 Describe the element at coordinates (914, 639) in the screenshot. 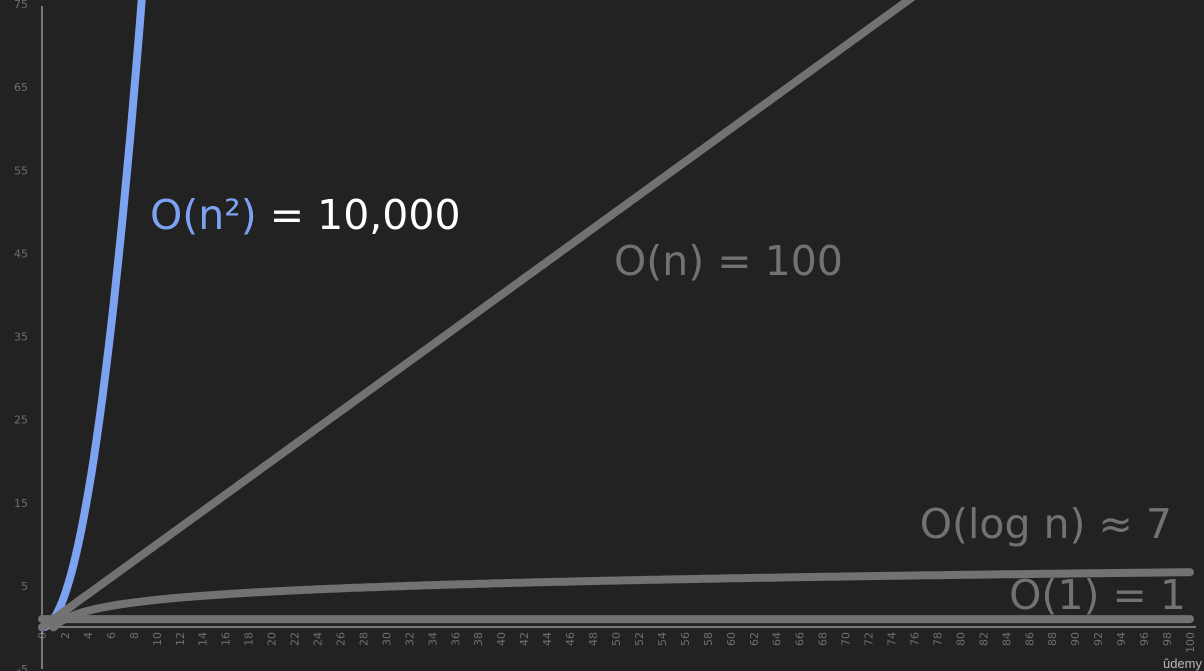

I see `x-tick-label: 76` at that location.